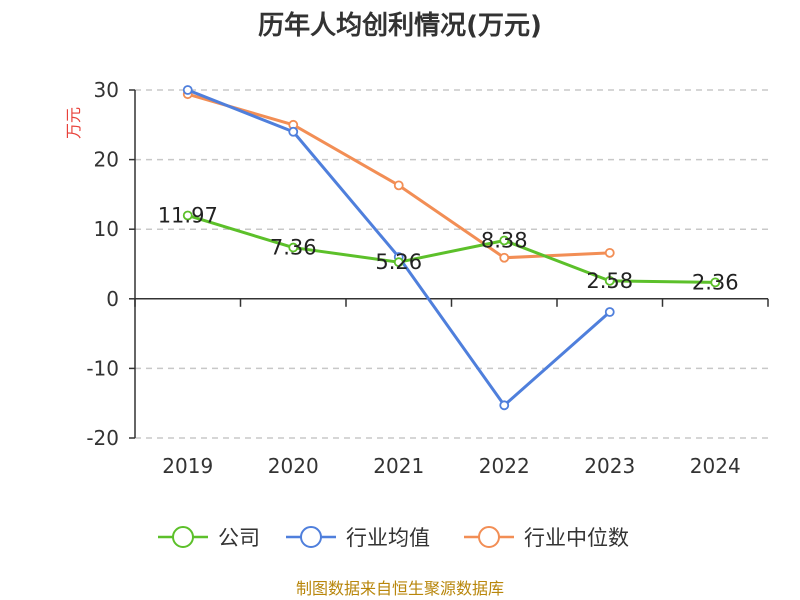  I want to click on x-tick-label: 2023, so click(609, 466).